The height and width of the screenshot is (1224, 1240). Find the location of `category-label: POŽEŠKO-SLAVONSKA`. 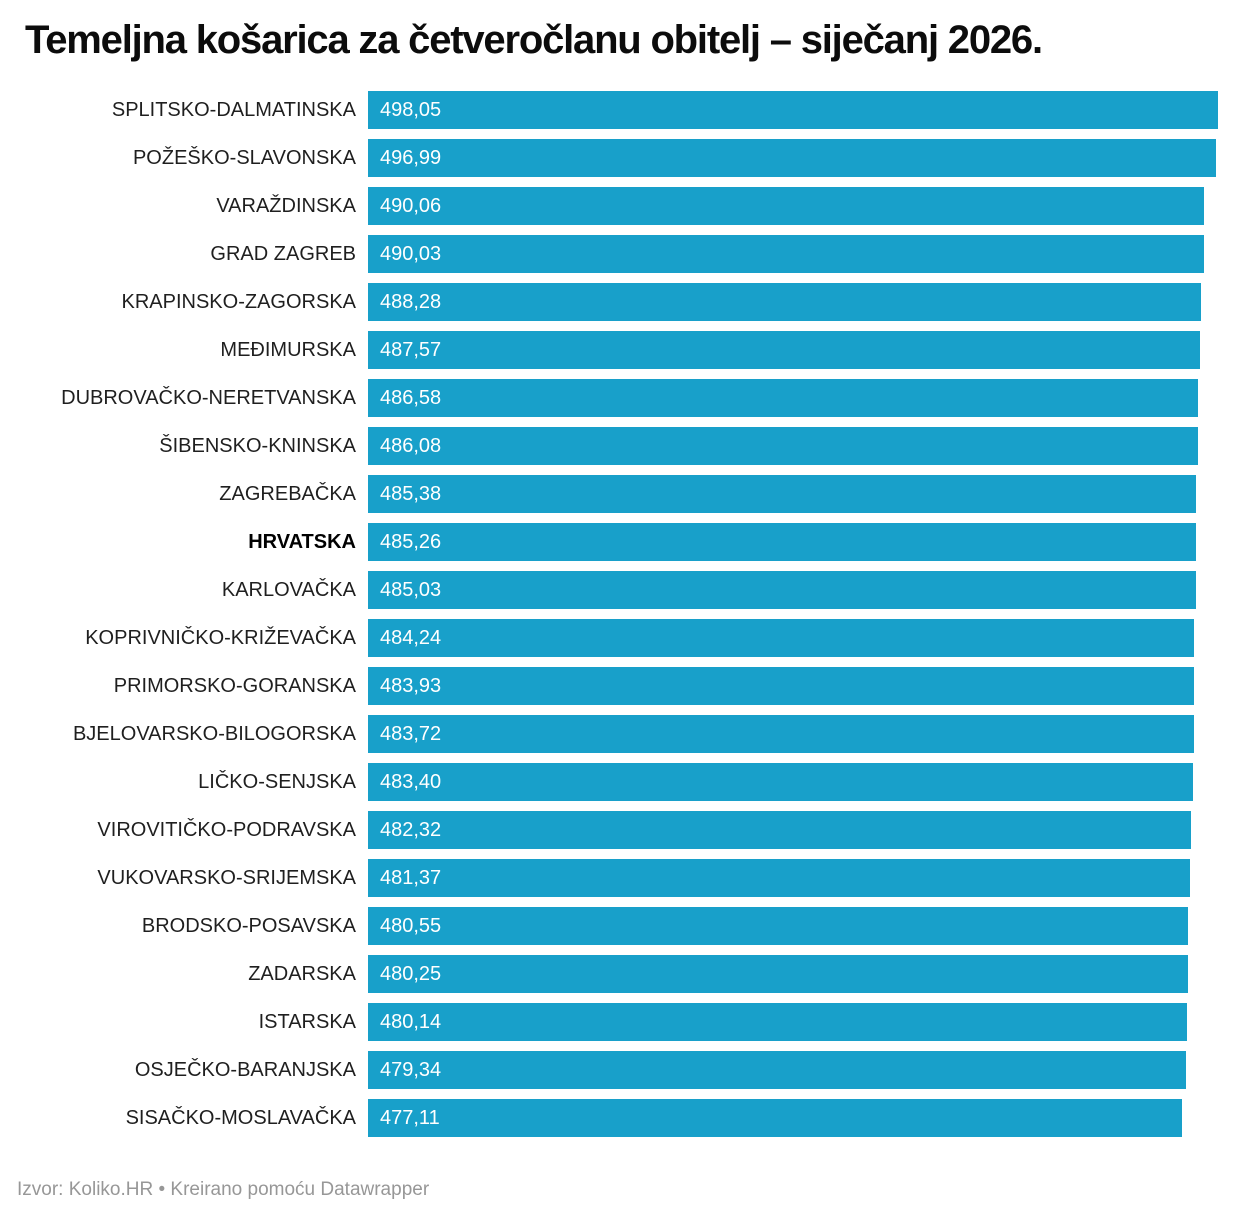

category-label: POŽEŠKO-SLAVONSKA is located at coordinates (244, 158).